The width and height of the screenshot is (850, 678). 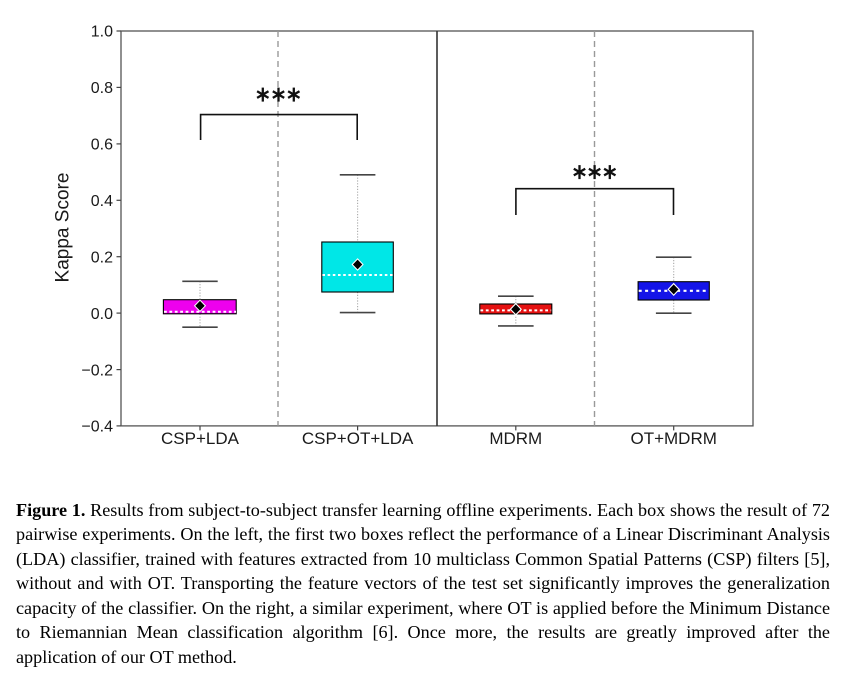 What do you see at coordinates (63, 228) in the screenshot?
I see `svg-text: Kappa Score` at bounding box center [63, 228].